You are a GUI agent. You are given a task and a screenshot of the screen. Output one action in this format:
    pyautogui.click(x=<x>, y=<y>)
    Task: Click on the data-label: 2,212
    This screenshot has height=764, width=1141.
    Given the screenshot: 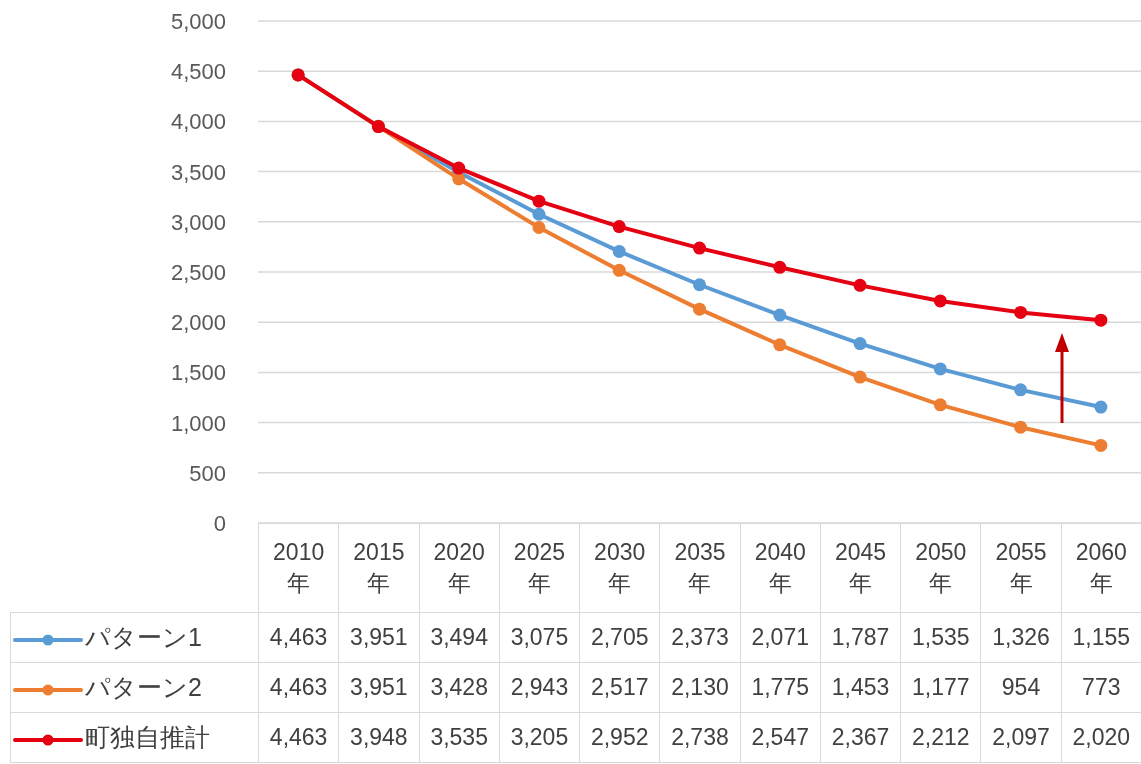 What is the action you would take?
    pyautogui.click(x=940, y=737)
    